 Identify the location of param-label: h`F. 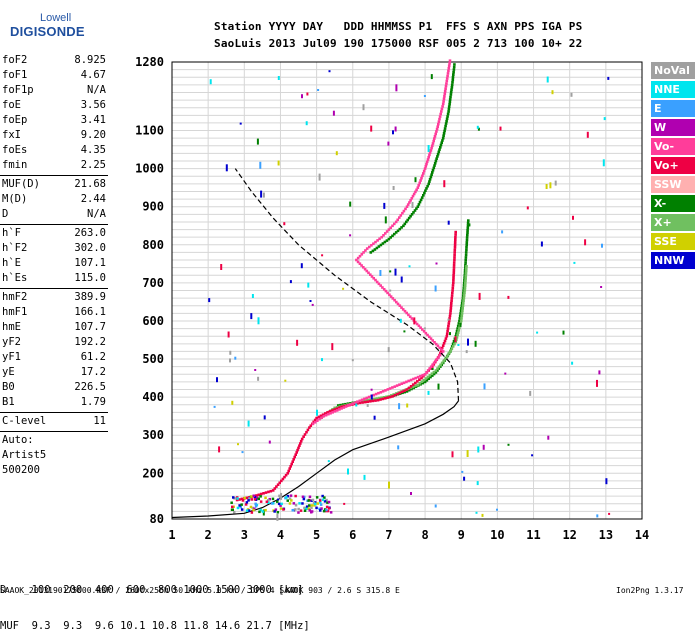
(11, 233).